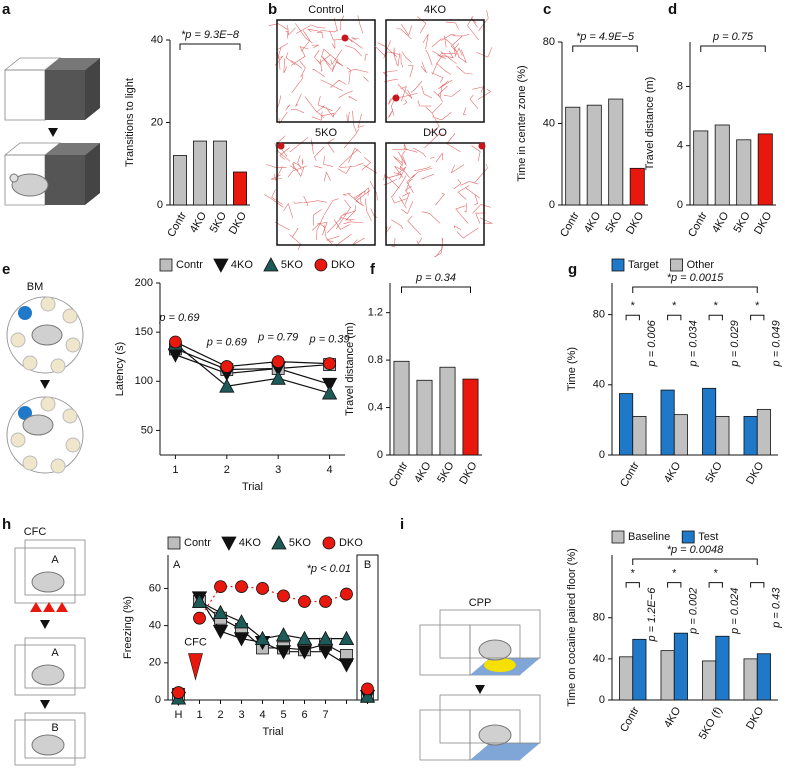 This screenshot has height=768, width=785. I want to click on p-value-label: p = 0.029, so click(735, 343).